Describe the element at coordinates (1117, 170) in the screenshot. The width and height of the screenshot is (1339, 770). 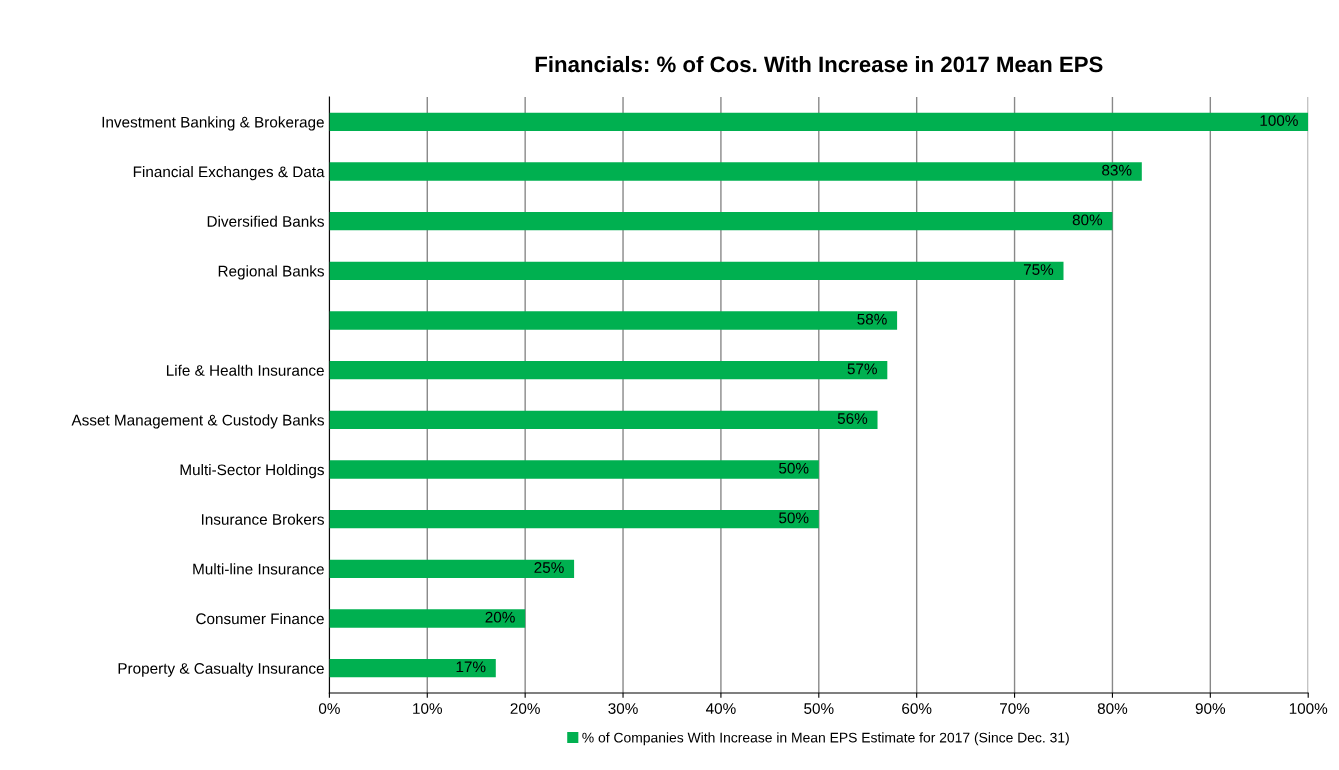
I see `data-label: 83%` at that location.